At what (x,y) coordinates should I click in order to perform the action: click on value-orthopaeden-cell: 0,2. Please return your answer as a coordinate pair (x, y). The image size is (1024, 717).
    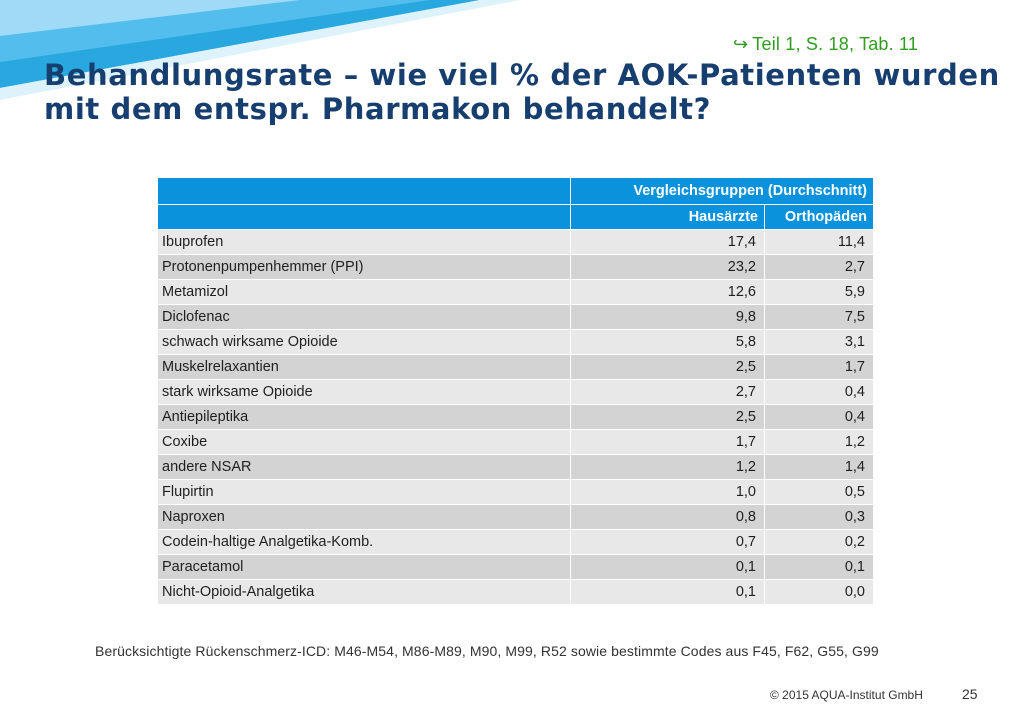
    Looking at the image, I should click on (819, 542).